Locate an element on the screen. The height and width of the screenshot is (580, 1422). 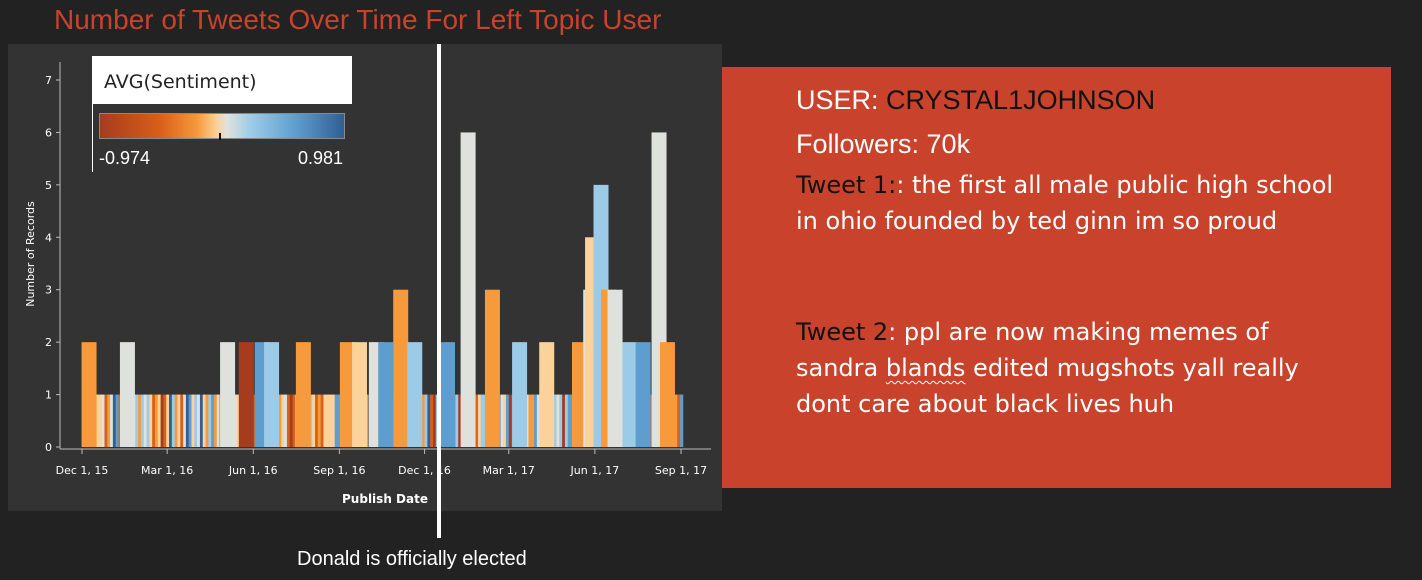
election-annotation: Donald is officially elected is located at coordinates (412, 559).